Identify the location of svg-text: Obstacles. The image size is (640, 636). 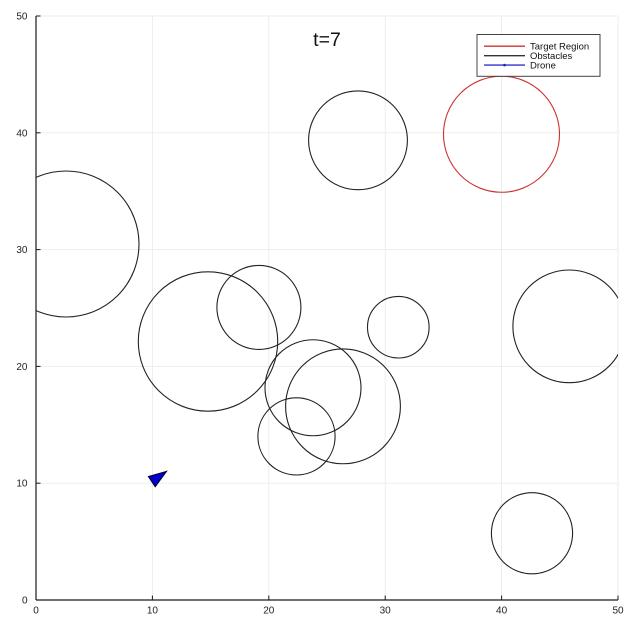
(551, 56).